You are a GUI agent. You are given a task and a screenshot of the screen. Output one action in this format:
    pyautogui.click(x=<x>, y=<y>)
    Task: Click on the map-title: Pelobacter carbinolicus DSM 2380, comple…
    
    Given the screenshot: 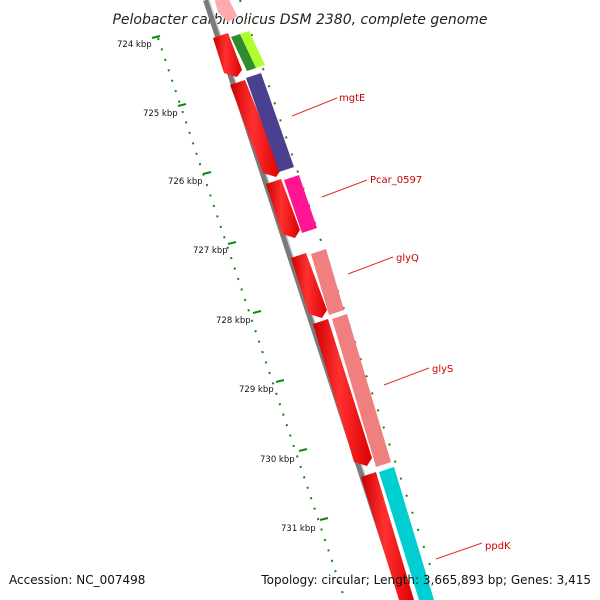 What is the action you would take?
    pyautogui.click(x=299, y=20)
    